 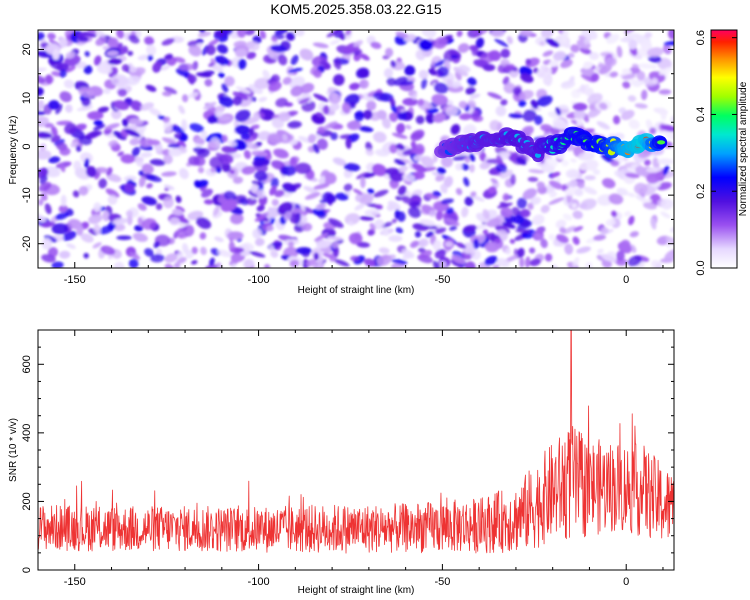 I want to click on spectrogram-x-label: Height of straight line (km), so click(x=356, y=290).